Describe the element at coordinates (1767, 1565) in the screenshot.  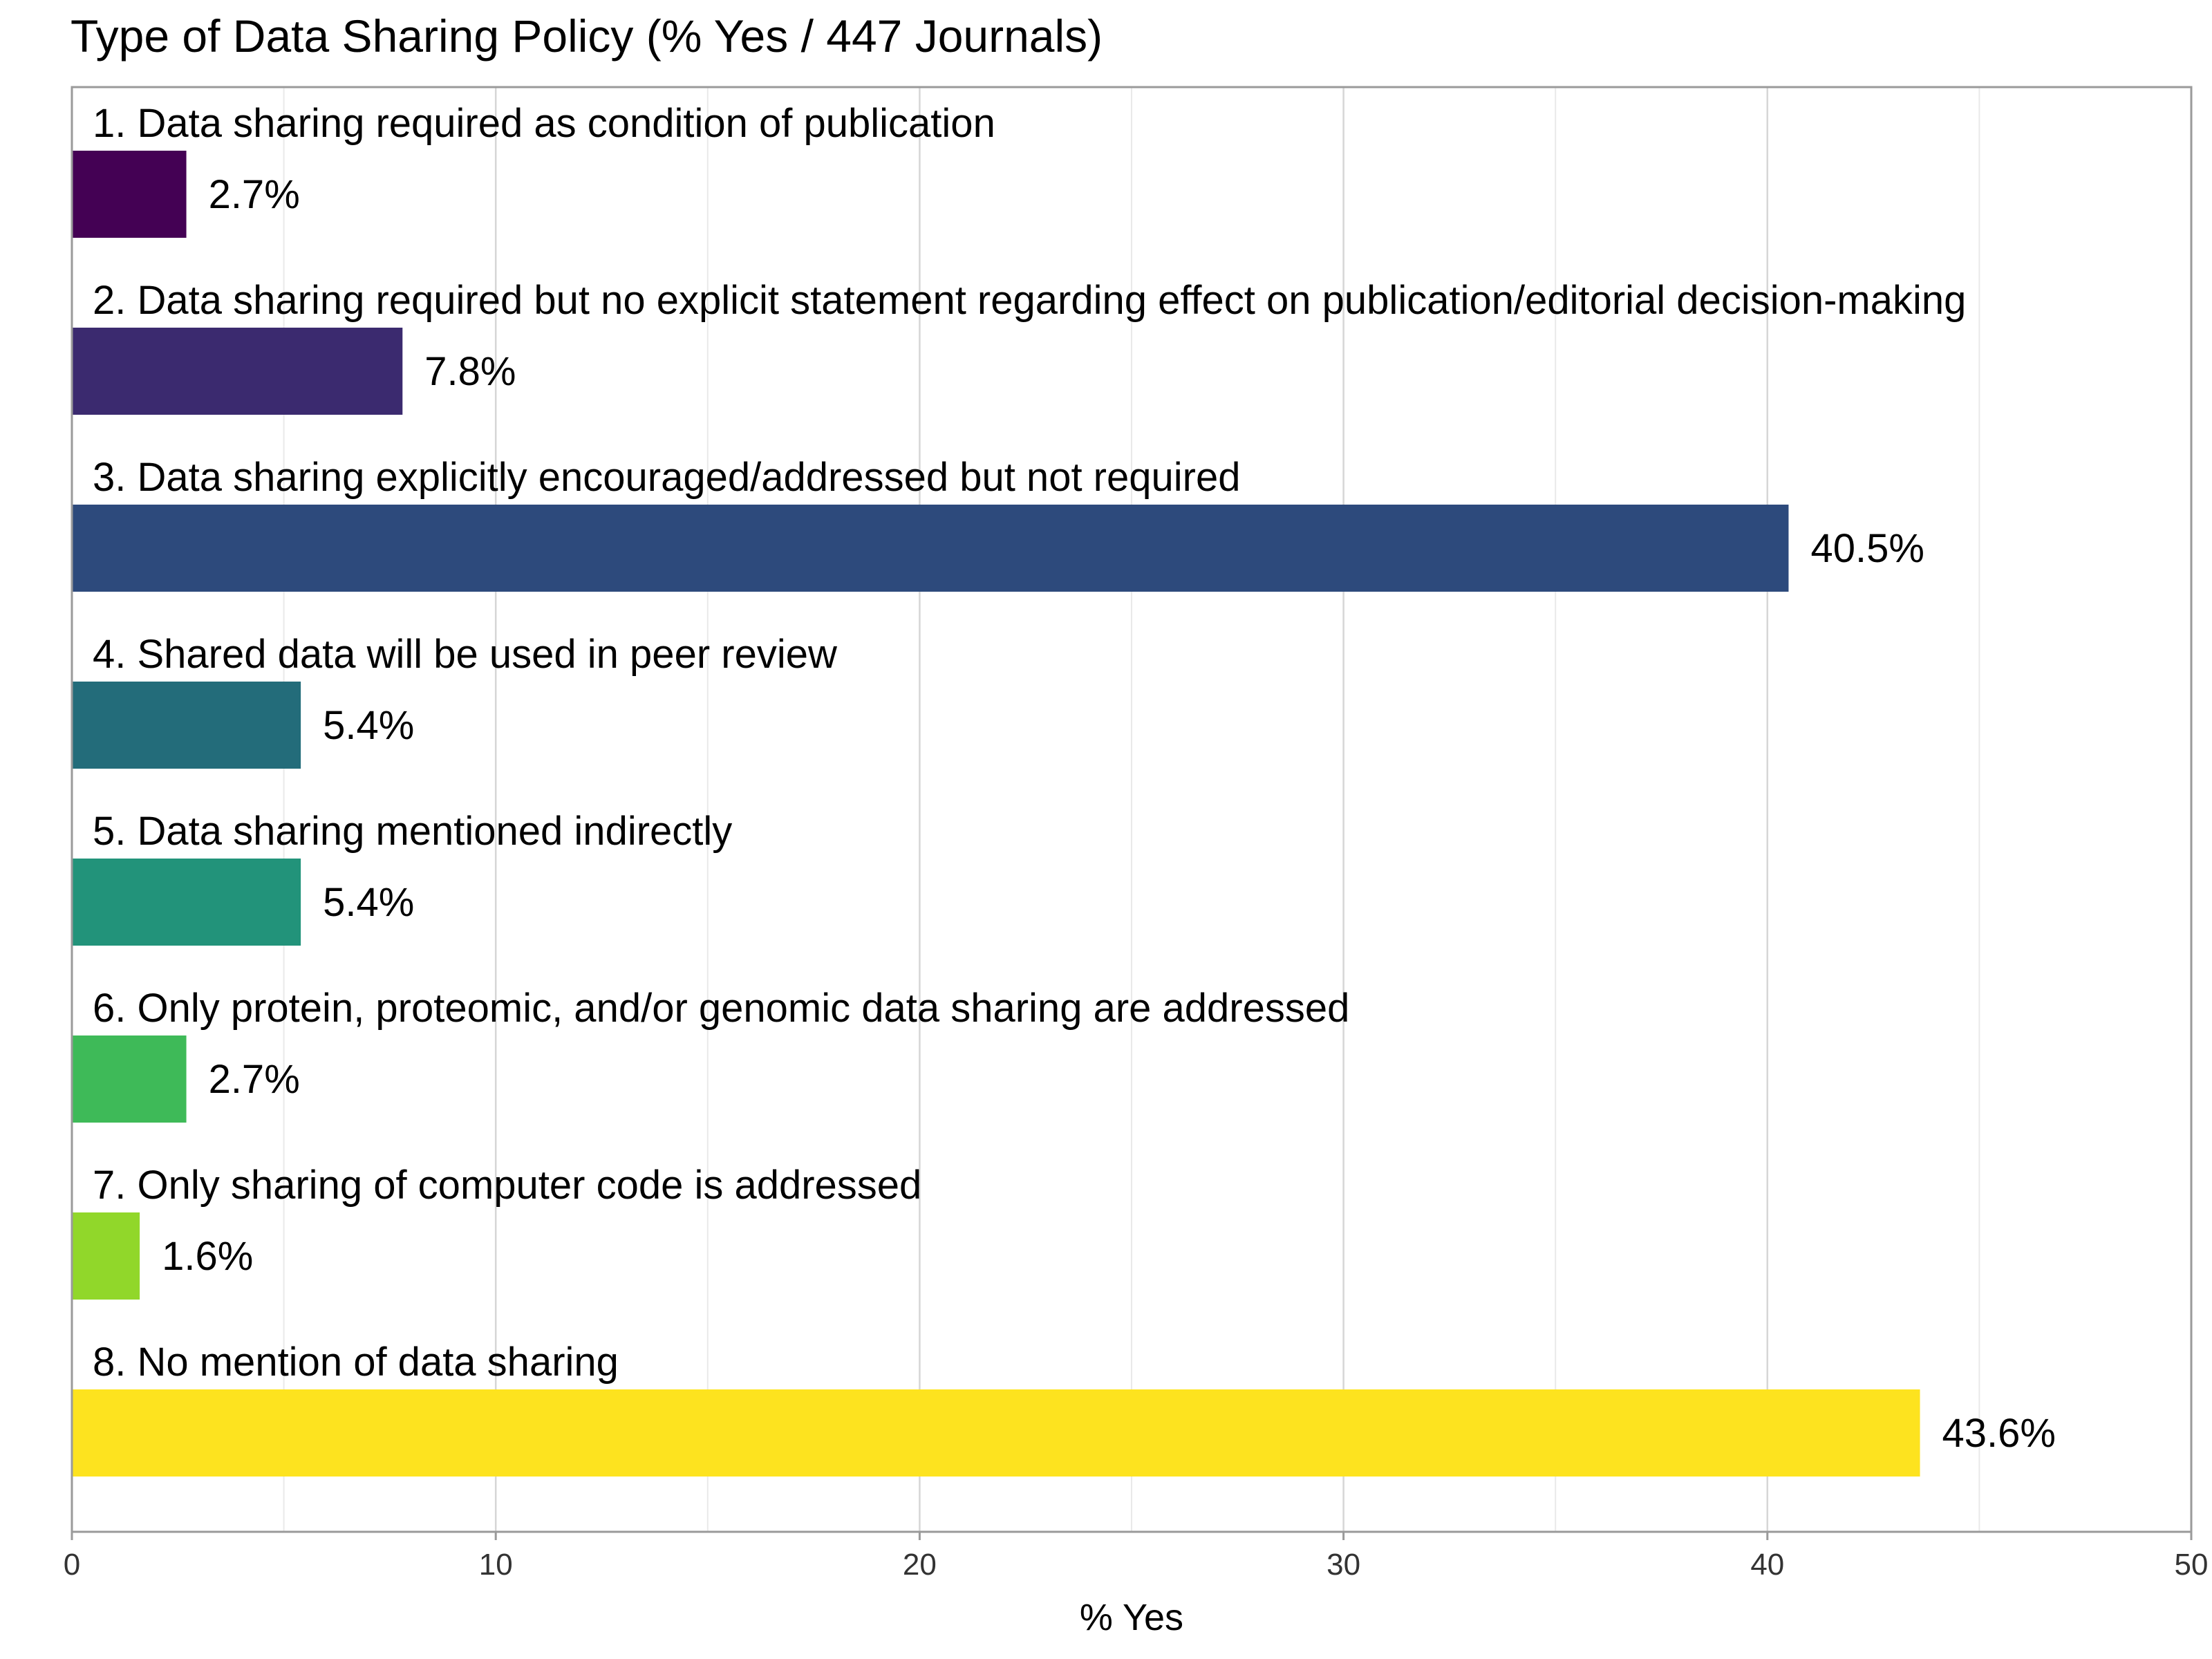
I see `x-tick-label: 40` at that location.